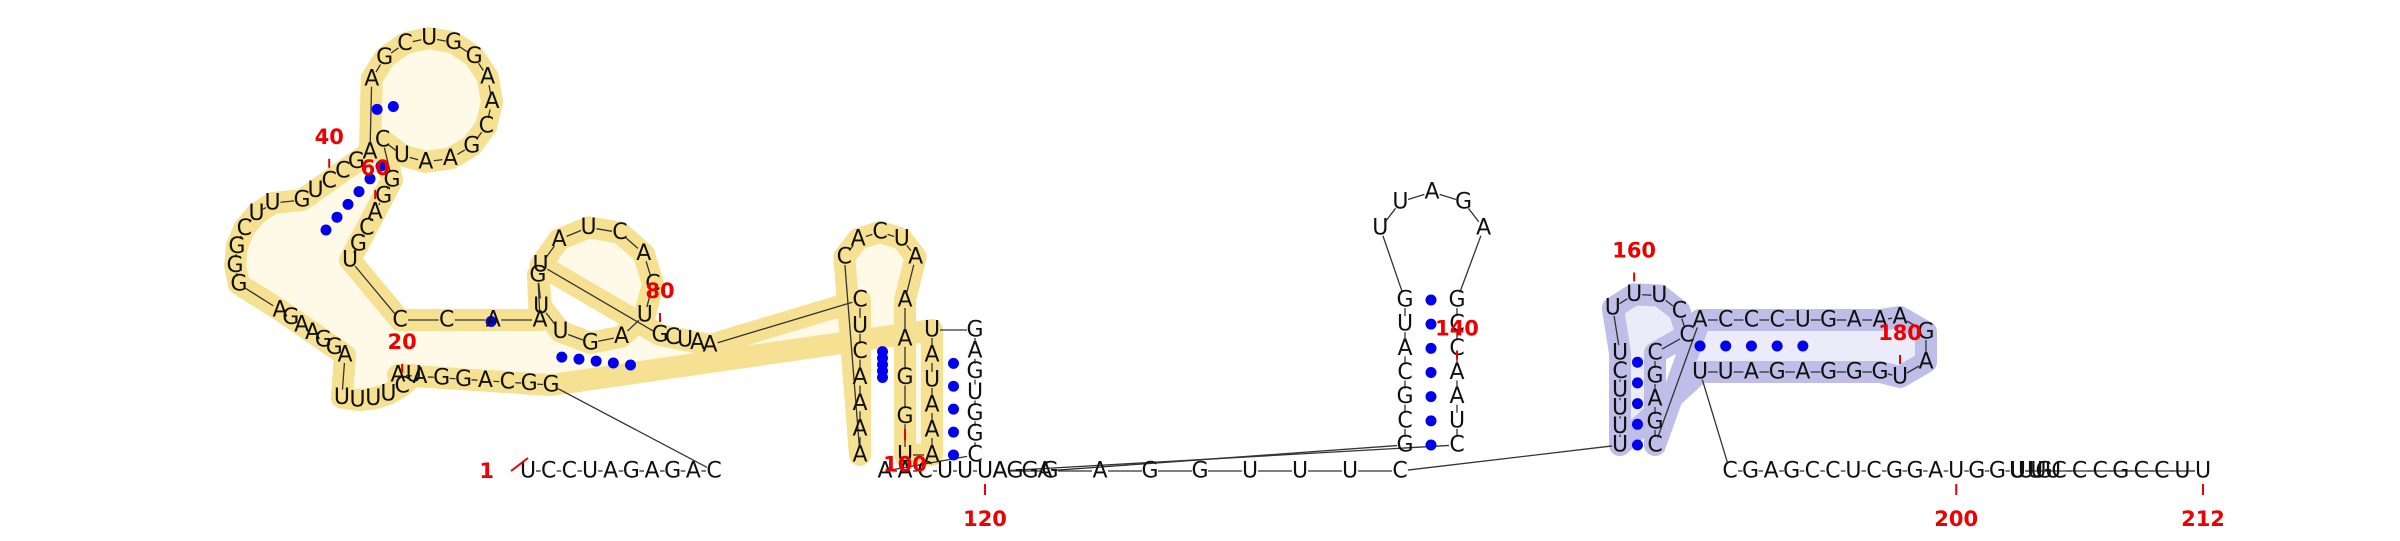  I want to click on position-label: 120, so click(985, 519).